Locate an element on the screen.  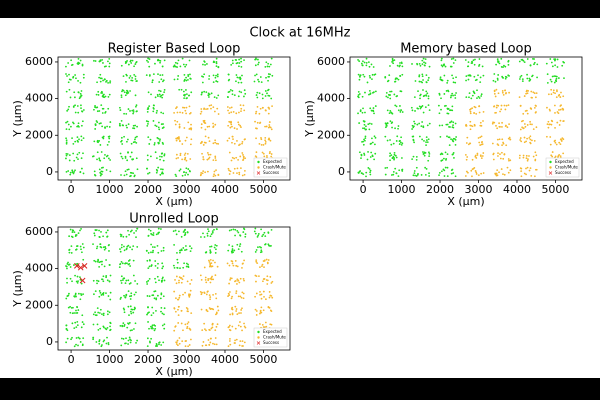
y-tick-label: 0 is located at coordinates (49, 171).